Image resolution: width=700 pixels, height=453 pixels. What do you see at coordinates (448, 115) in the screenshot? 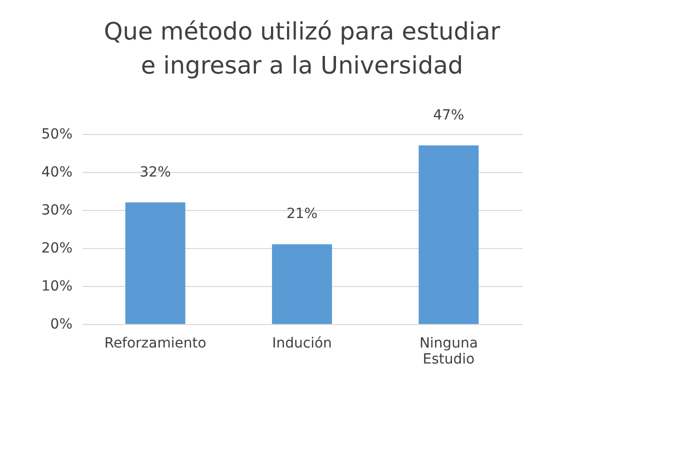
I see `data-label: 47%` at bounding box center [448, 115].